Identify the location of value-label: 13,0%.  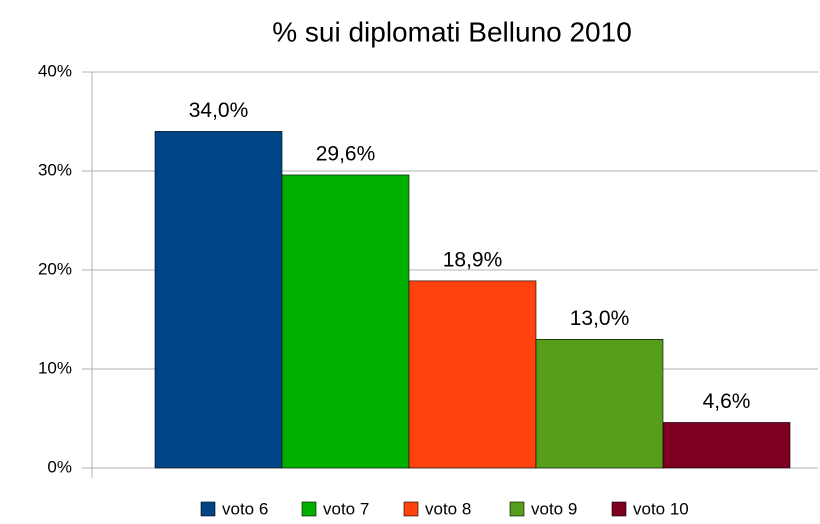
(600, 318).